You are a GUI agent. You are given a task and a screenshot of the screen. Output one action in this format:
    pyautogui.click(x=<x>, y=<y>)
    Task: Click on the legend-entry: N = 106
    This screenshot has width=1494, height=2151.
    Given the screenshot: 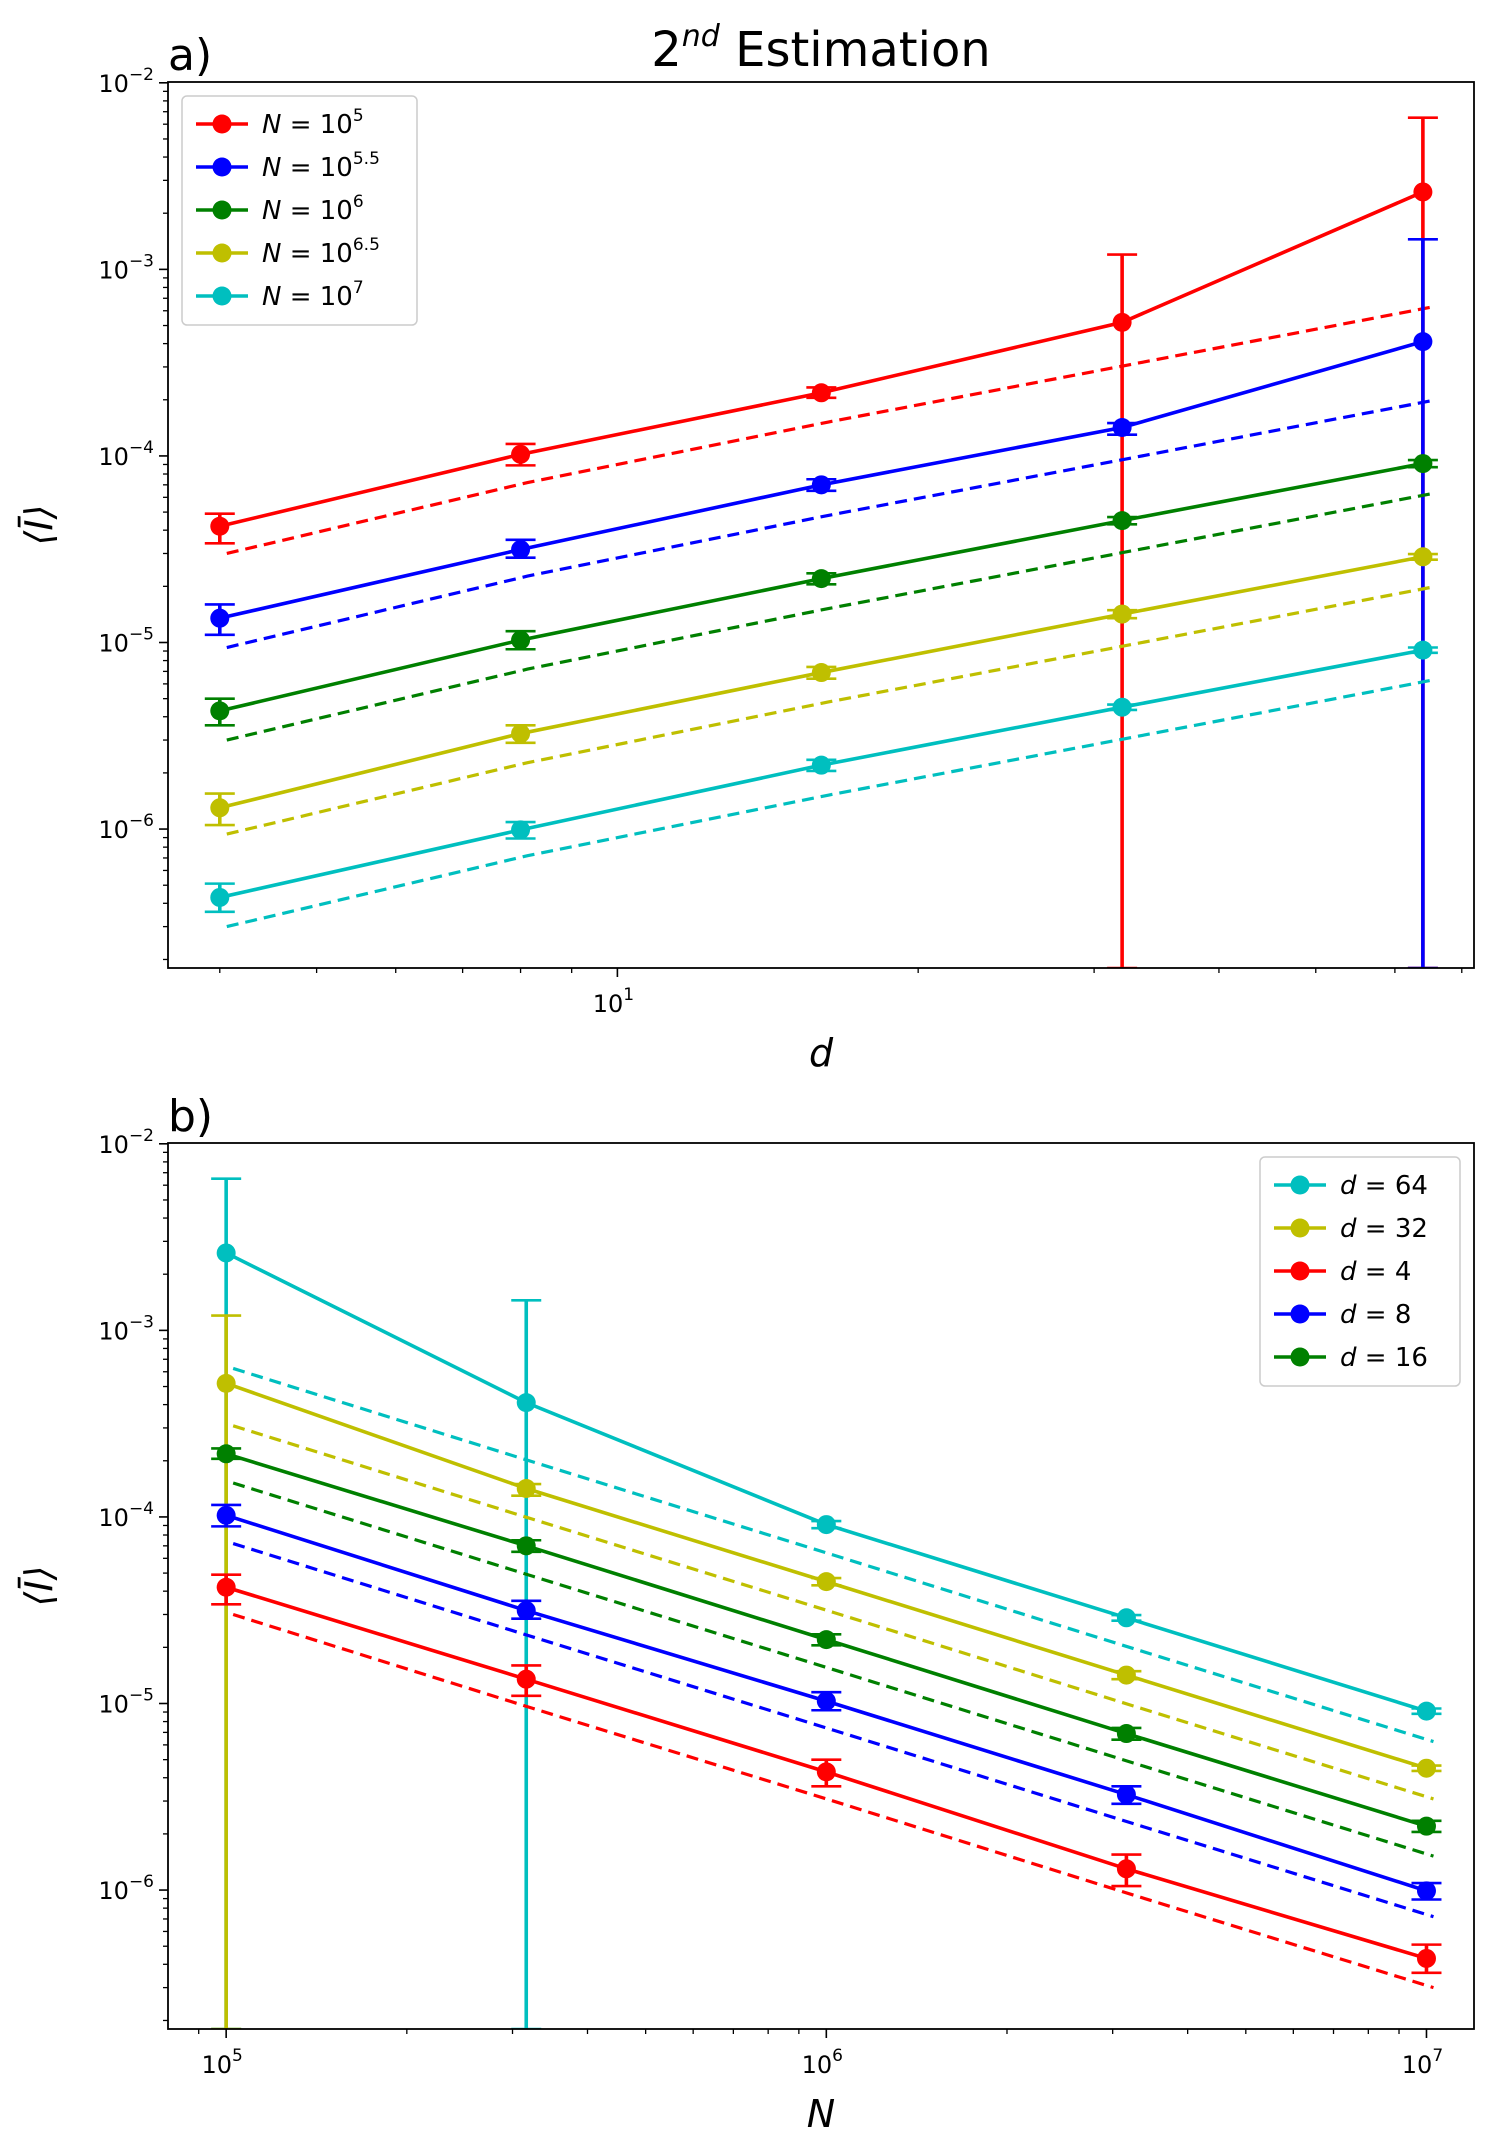 What is the action you would take?
    pyautogui.click(x=280, y=209)
    